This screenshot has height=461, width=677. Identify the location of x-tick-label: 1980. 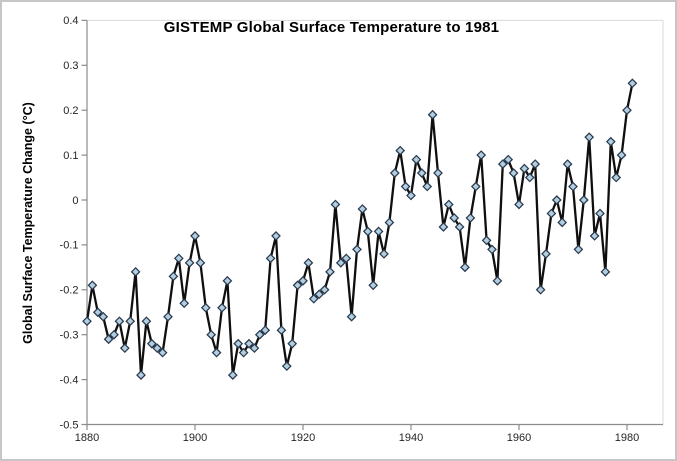
(627, 438).